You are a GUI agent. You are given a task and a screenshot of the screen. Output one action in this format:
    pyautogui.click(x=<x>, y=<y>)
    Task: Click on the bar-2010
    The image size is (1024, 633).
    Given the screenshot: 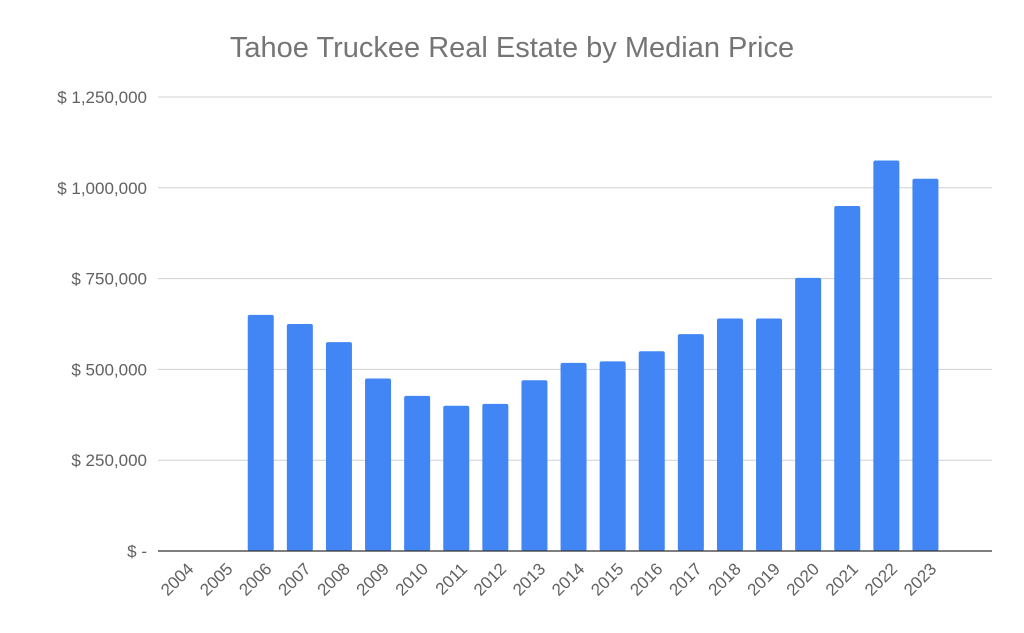 What is the action you would take?
    pyautogui.click(x=417, y=473)
    